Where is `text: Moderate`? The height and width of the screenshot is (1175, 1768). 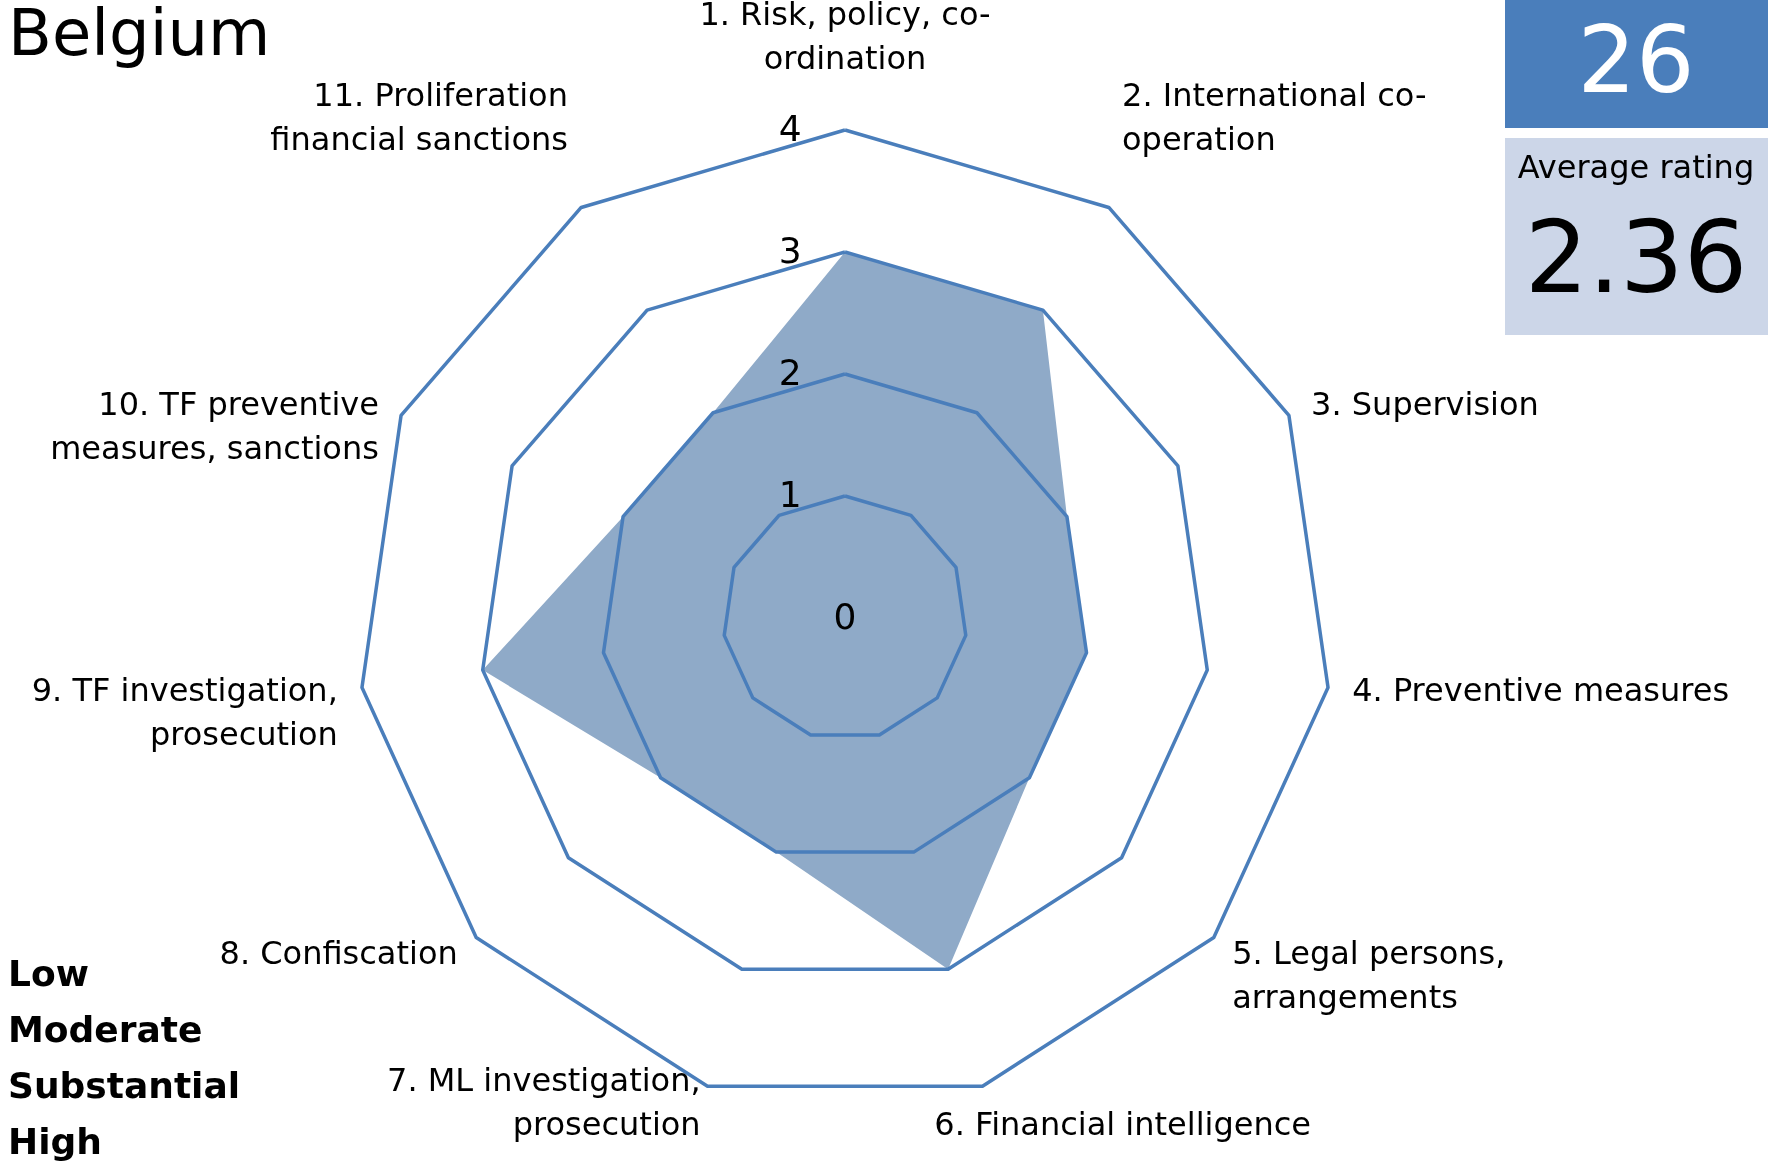 text: Moderate is located at coordinates (105, 1029).